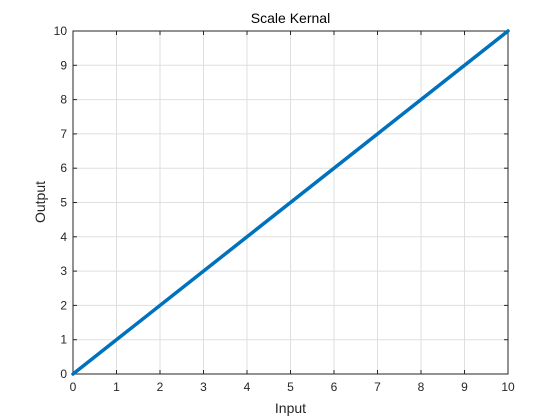  I want to click on x-tick-label: 5, so click(290, 387).